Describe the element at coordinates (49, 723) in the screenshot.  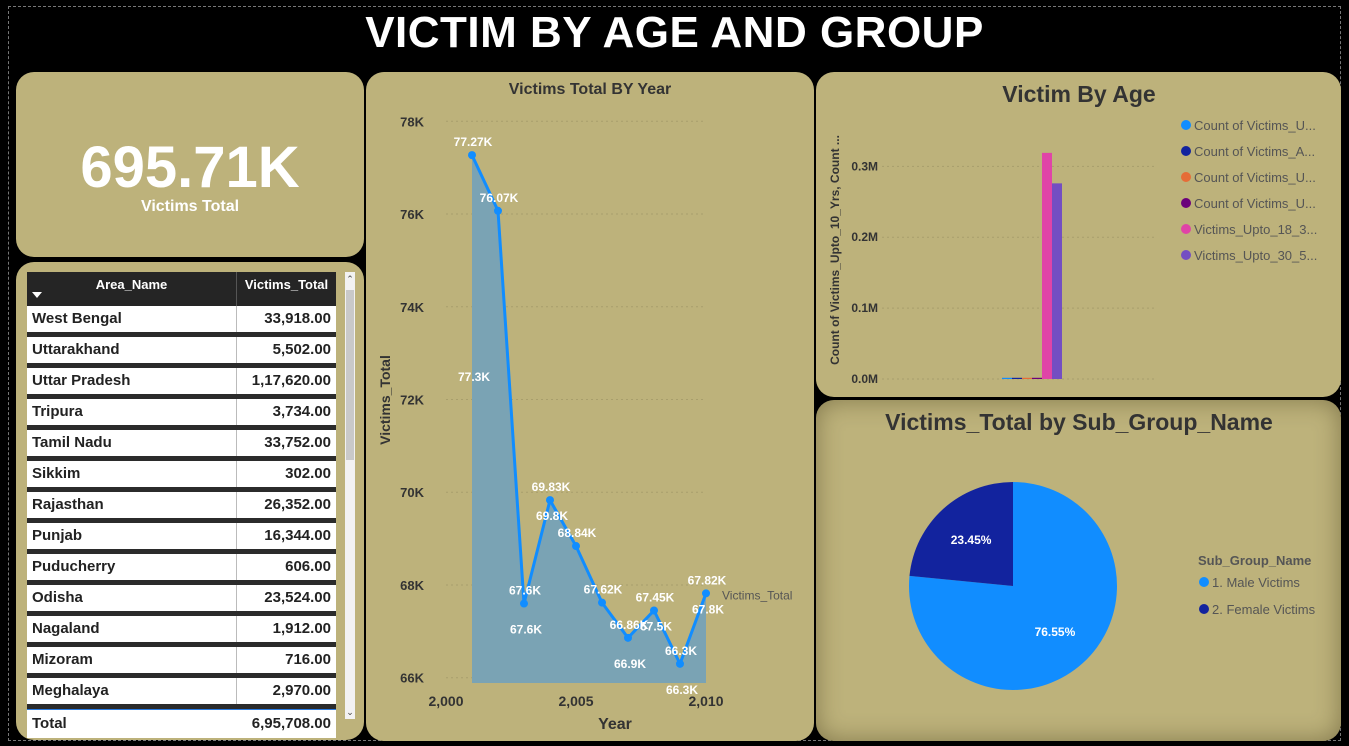
I see `total-label: Total` at that location.